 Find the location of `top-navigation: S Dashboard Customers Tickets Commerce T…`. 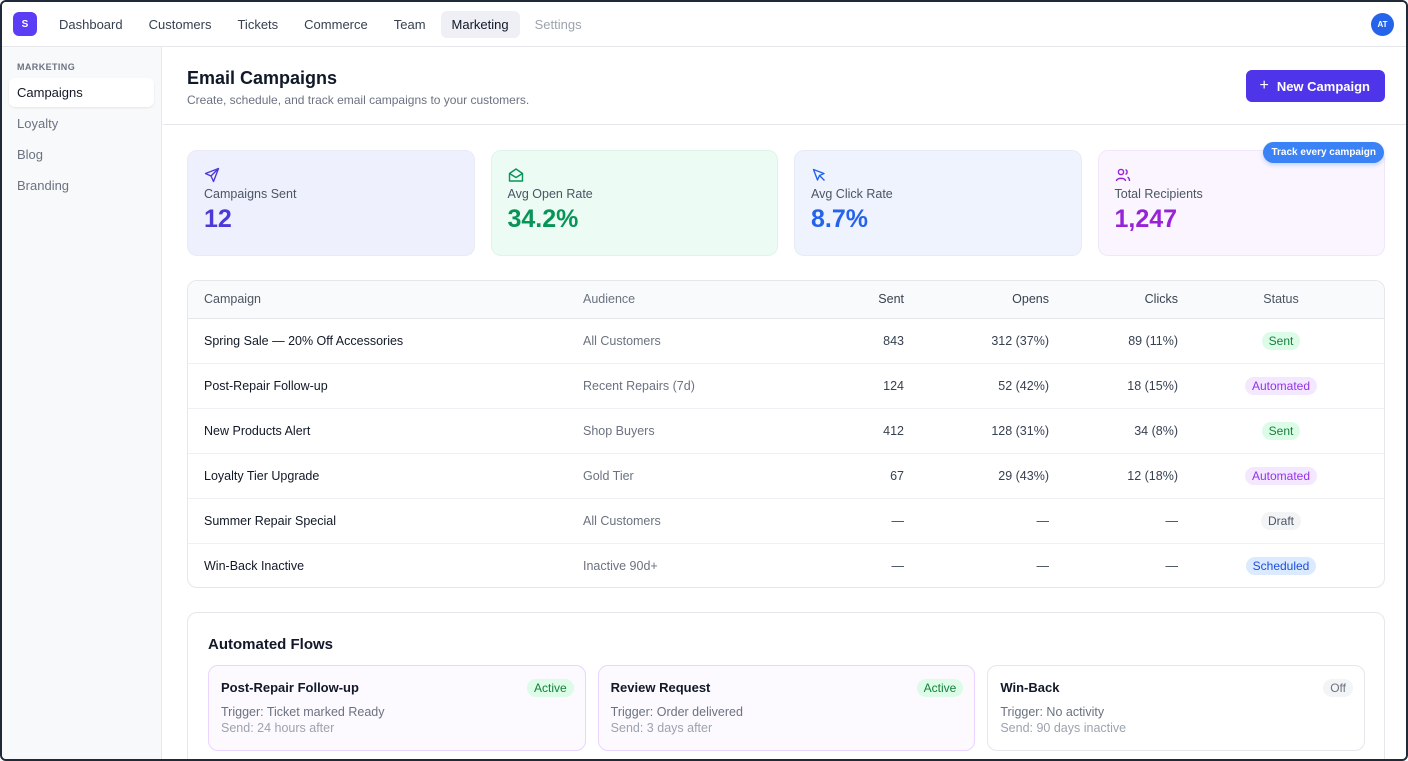

top-navigation: S Dashboard Customers Tickets Commerce T… is located at coordinates (704, 24).